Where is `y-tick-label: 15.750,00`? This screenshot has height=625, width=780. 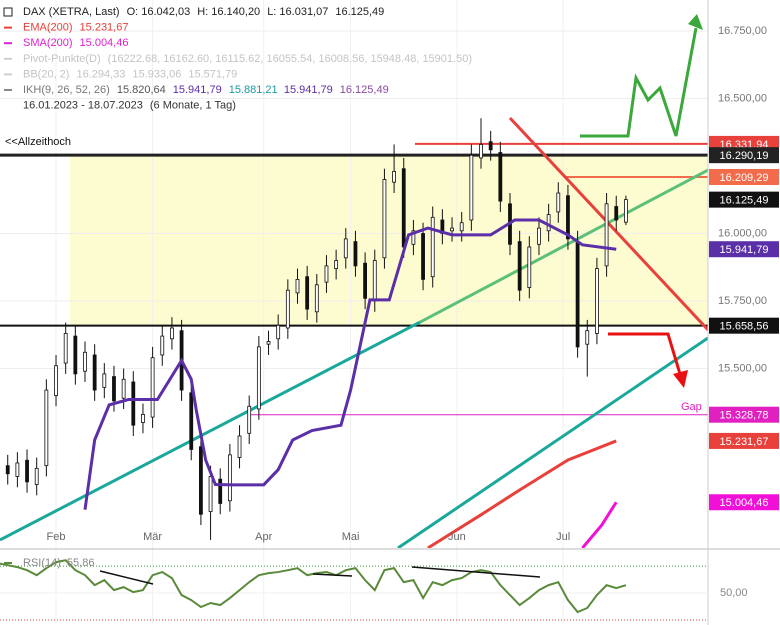 y-tick-label: 15.750,00 is located at coordinates (742, 301).